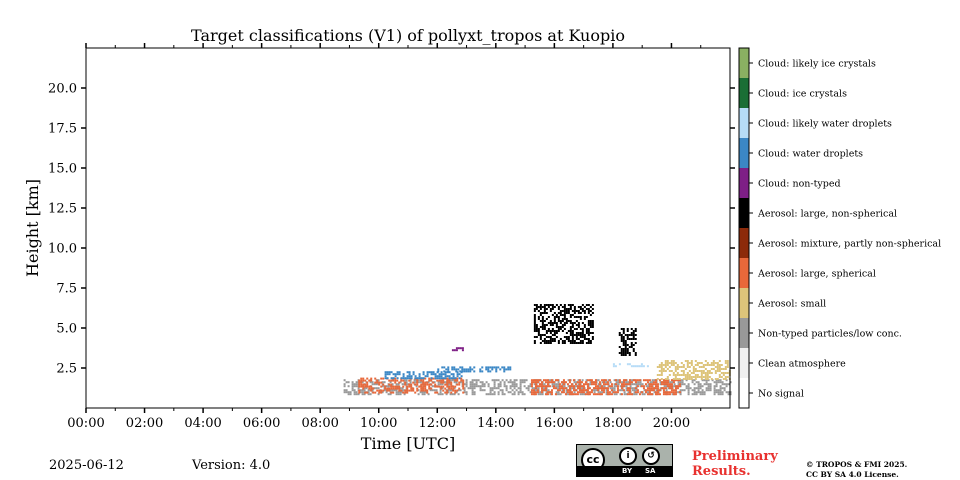  Describe the element at coordinates (86, 465) in the screenshot. I see `date-label: 2025-06-12` at that location.